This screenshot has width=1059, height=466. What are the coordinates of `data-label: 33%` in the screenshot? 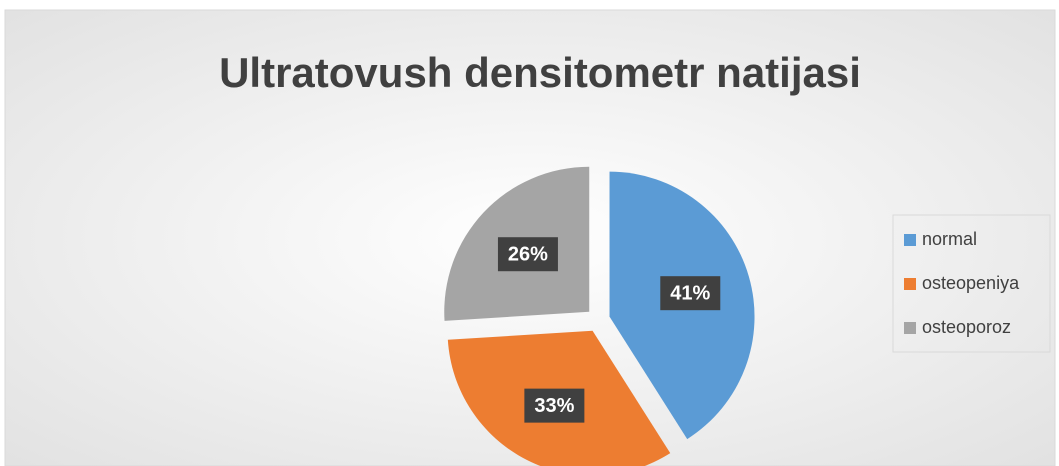 It's located at (554, 406).